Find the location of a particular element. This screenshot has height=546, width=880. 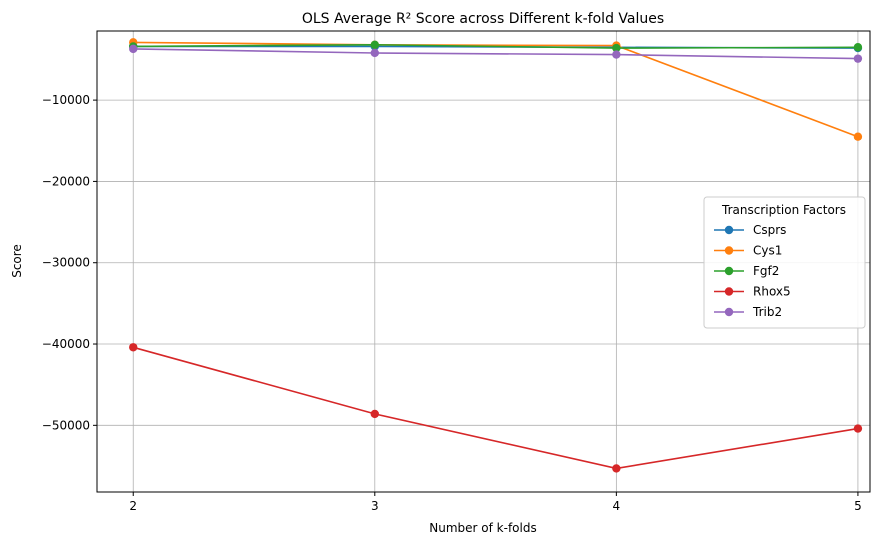

legend-marker-trib2 is located at coordinates (729, 312).